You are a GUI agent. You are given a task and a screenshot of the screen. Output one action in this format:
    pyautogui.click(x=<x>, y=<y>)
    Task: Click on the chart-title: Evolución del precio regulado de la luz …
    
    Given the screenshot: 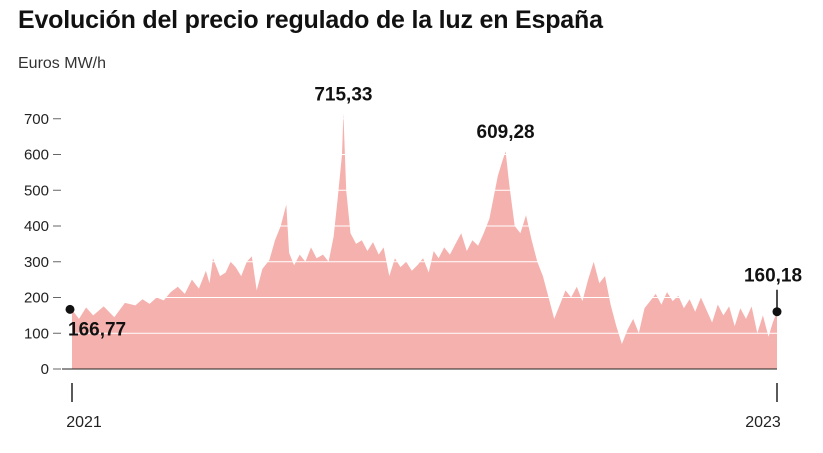 What is the action you would take?
    pyautogui.click(x=310, y=20)
    